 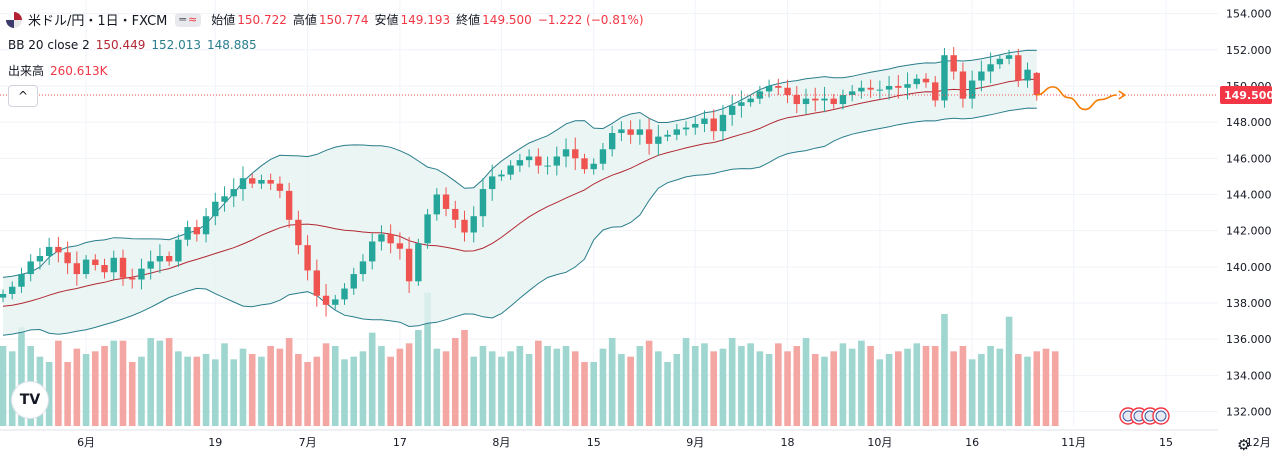 I want to click on x-tick-label: 11月, so click(x=1073, y=442).